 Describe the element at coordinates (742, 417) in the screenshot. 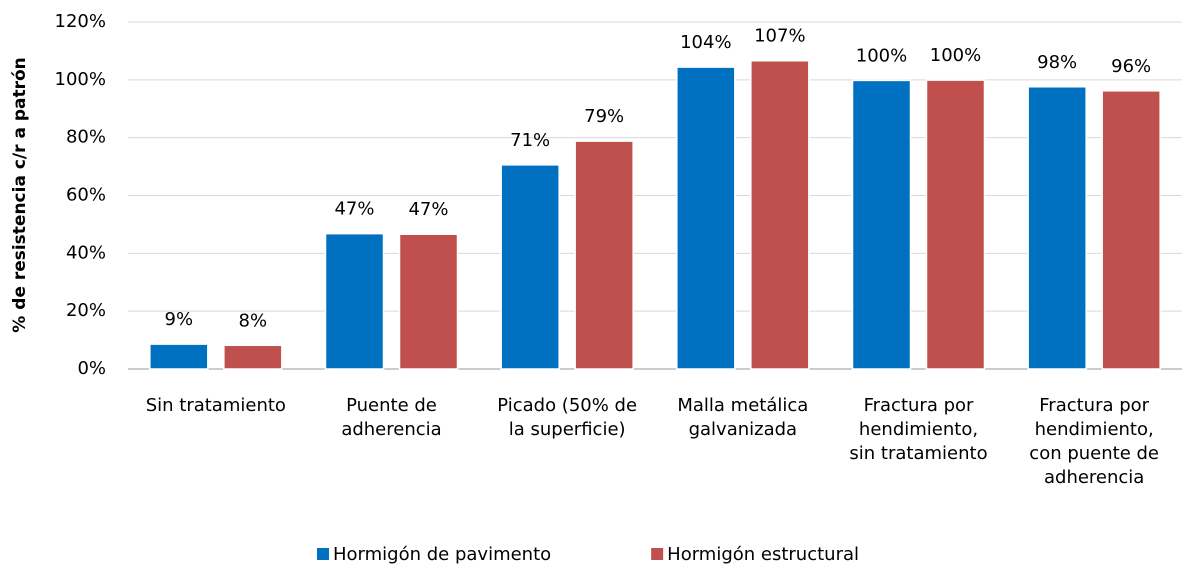

I see `x-tick-label: Malla metálica galvanizada` at that location.